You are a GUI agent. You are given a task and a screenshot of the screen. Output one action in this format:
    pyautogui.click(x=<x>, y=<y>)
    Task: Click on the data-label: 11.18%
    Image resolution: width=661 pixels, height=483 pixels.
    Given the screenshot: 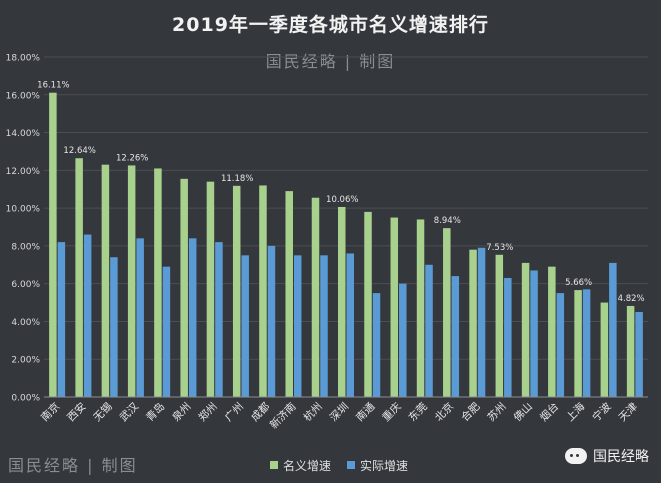 What is the action you would take?
    pyautogui.click(x=237, y=179)
    